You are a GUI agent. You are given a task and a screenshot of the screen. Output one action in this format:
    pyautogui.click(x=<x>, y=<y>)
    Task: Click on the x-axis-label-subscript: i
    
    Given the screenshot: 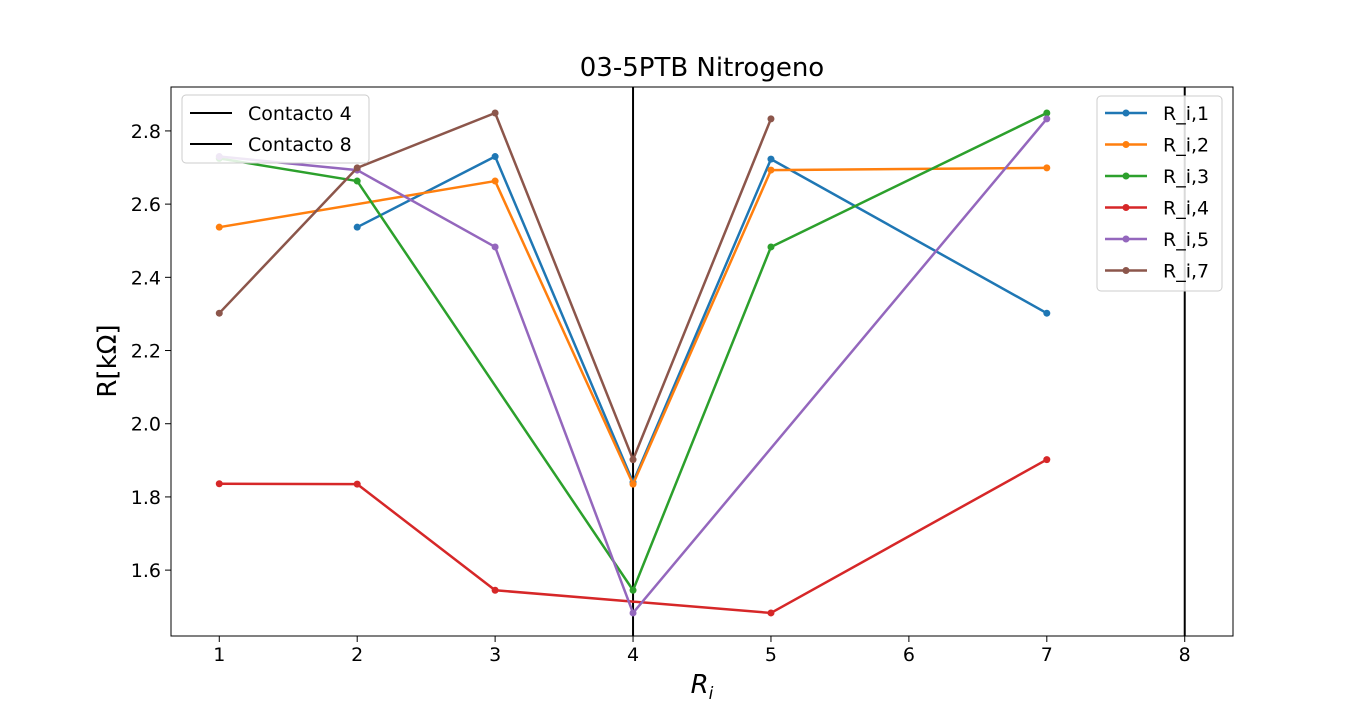 What is the action you would take?
    pyautogui.click(x=711, y=694)
    